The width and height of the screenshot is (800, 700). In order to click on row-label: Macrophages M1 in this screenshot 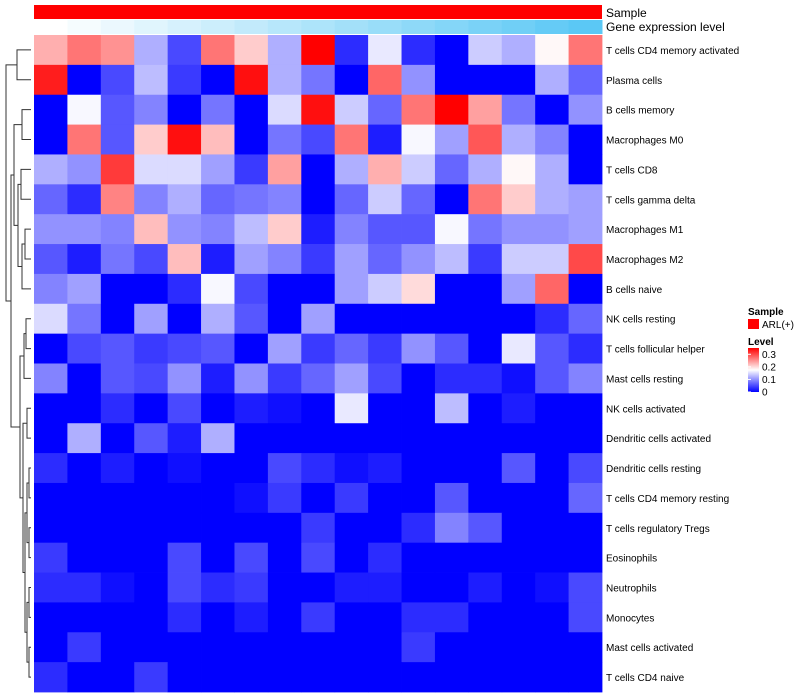, I will do `click(645, 230)`.